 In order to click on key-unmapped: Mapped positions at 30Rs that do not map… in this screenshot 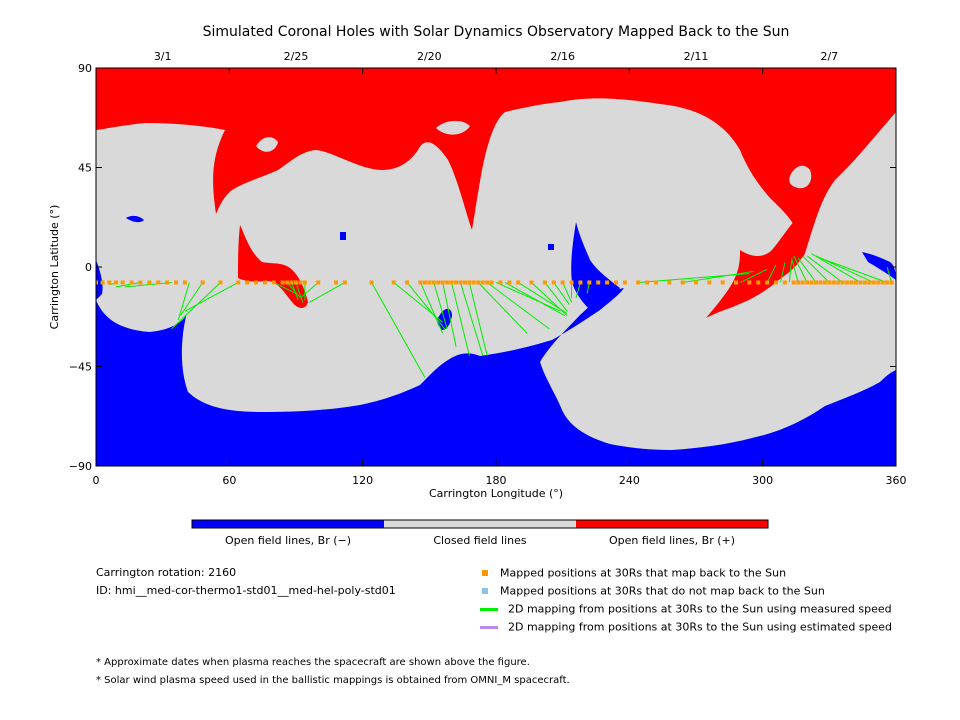, I will do `click(652, 591)`.